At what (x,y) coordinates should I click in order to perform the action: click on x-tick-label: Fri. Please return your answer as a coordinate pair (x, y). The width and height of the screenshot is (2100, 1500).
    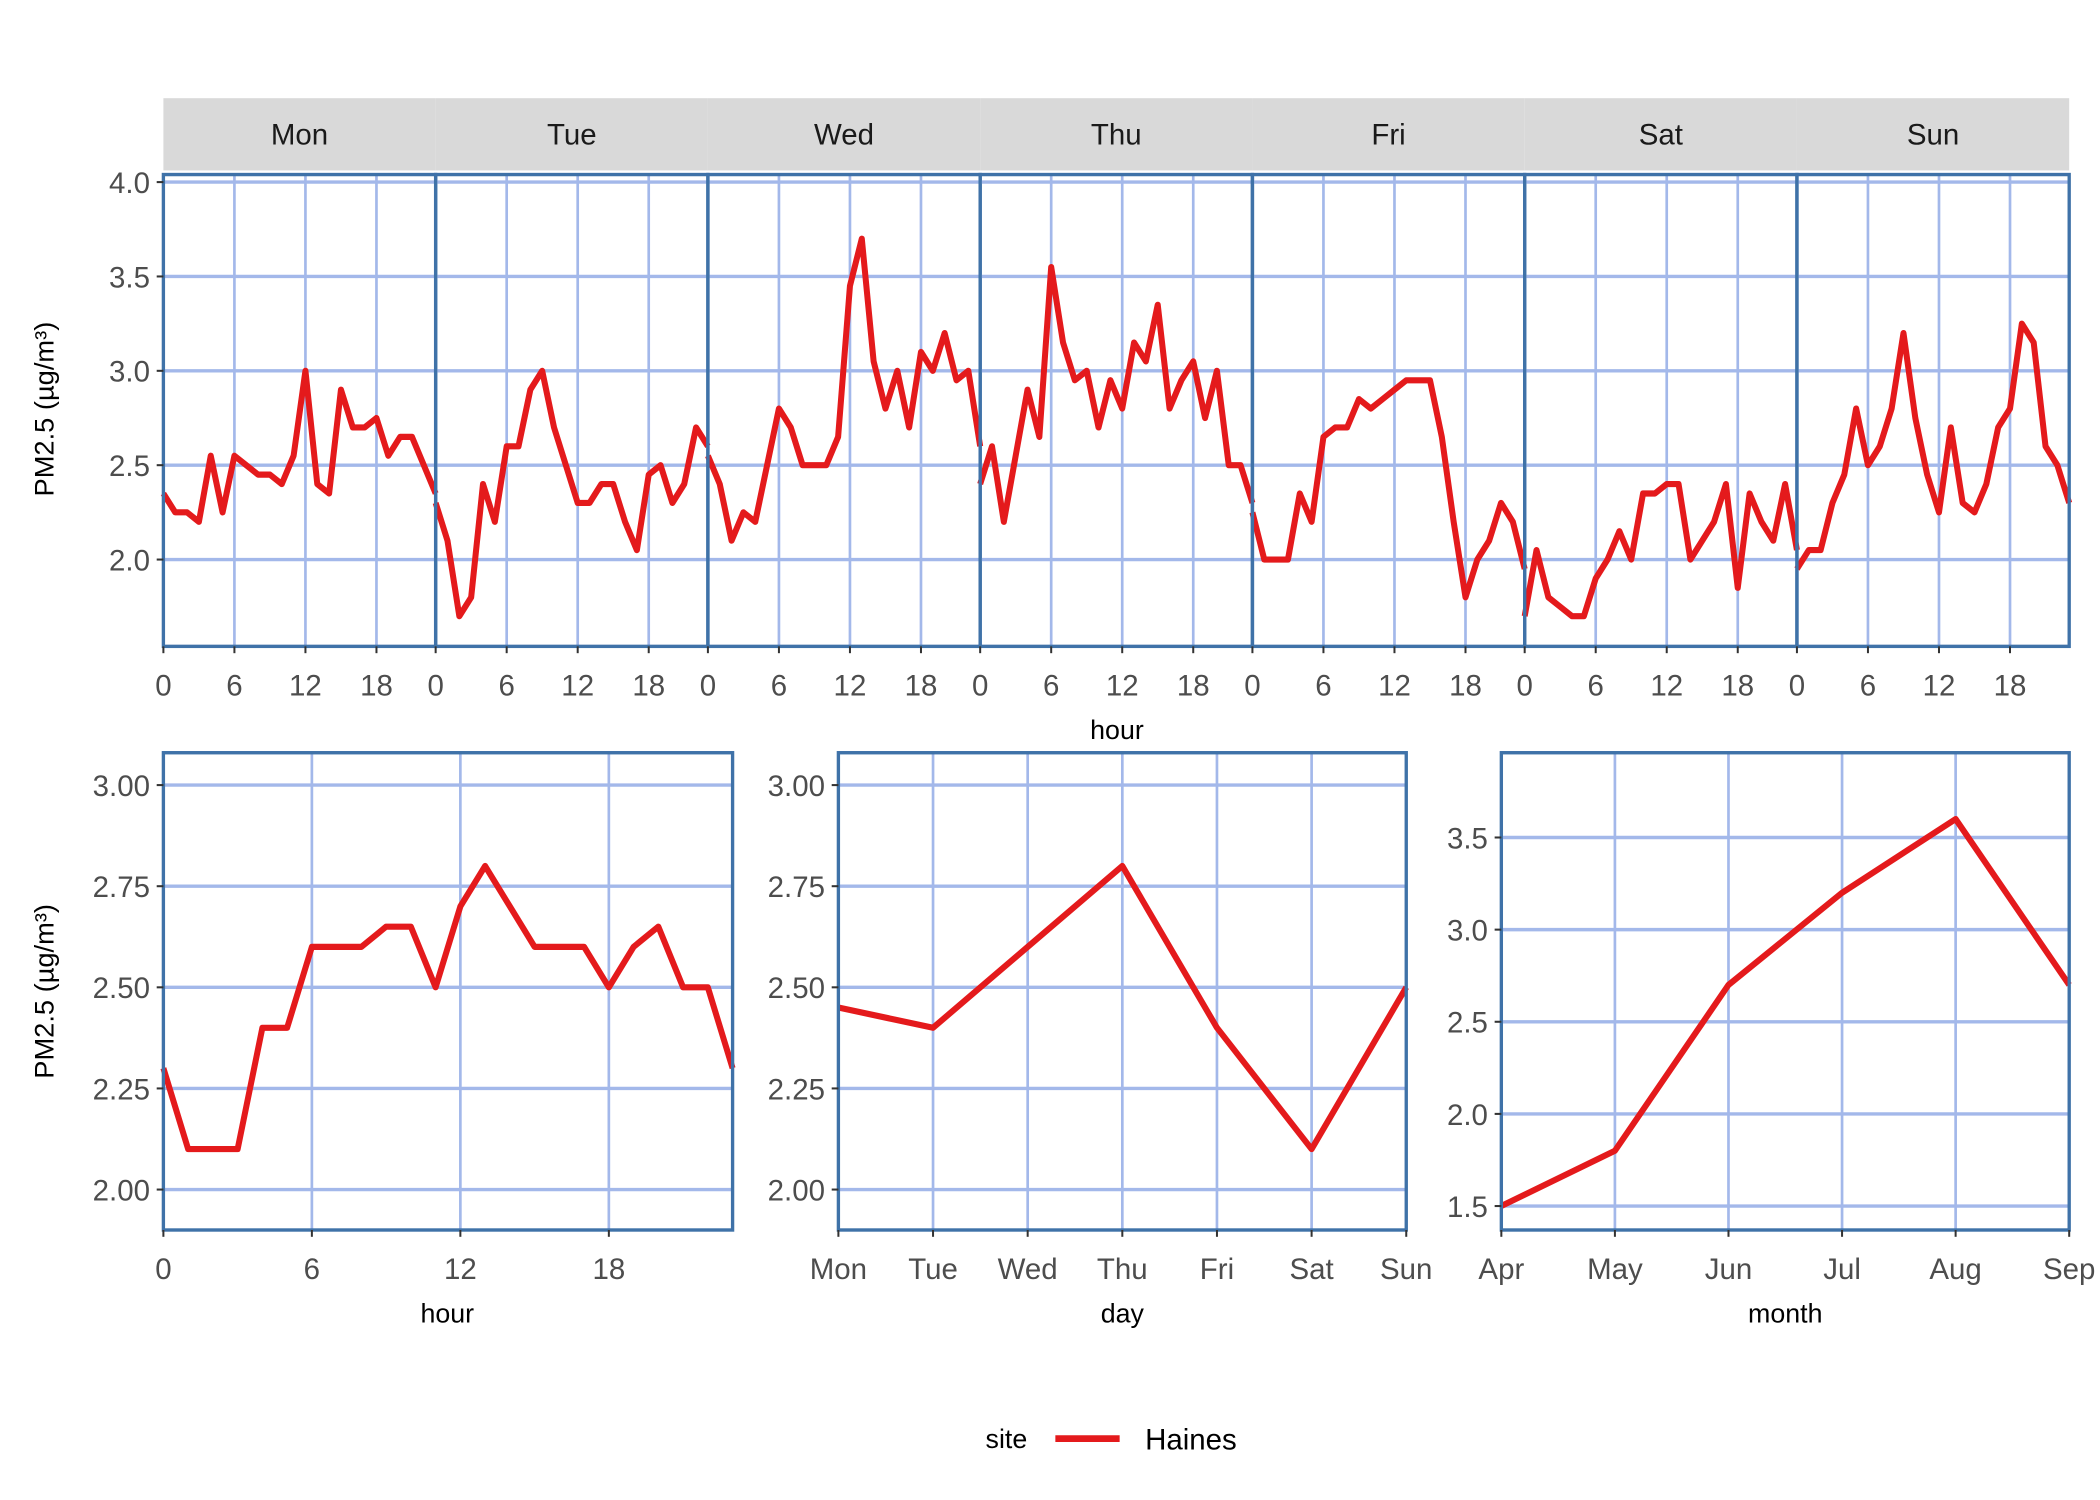
    Looking at the image, I should click on (1217, 1269).